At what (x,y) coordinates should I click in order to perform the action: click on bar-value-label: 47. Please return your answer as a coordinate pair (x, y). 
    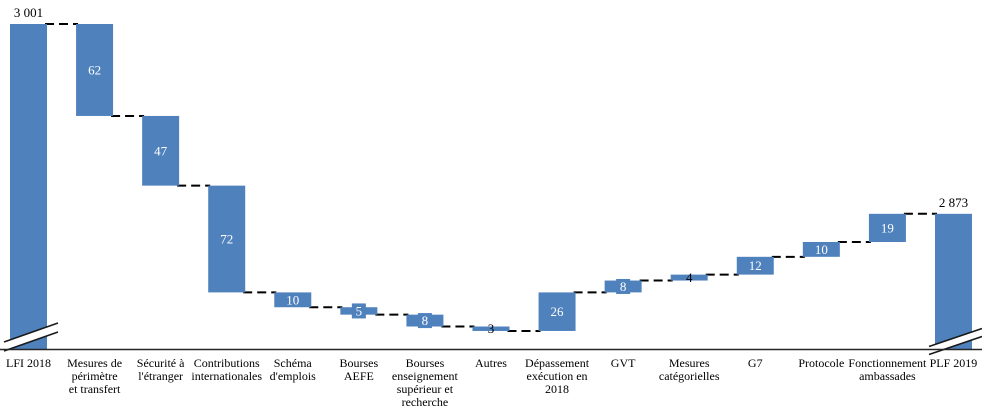
    Looking at the image, I should click on (161, 150).